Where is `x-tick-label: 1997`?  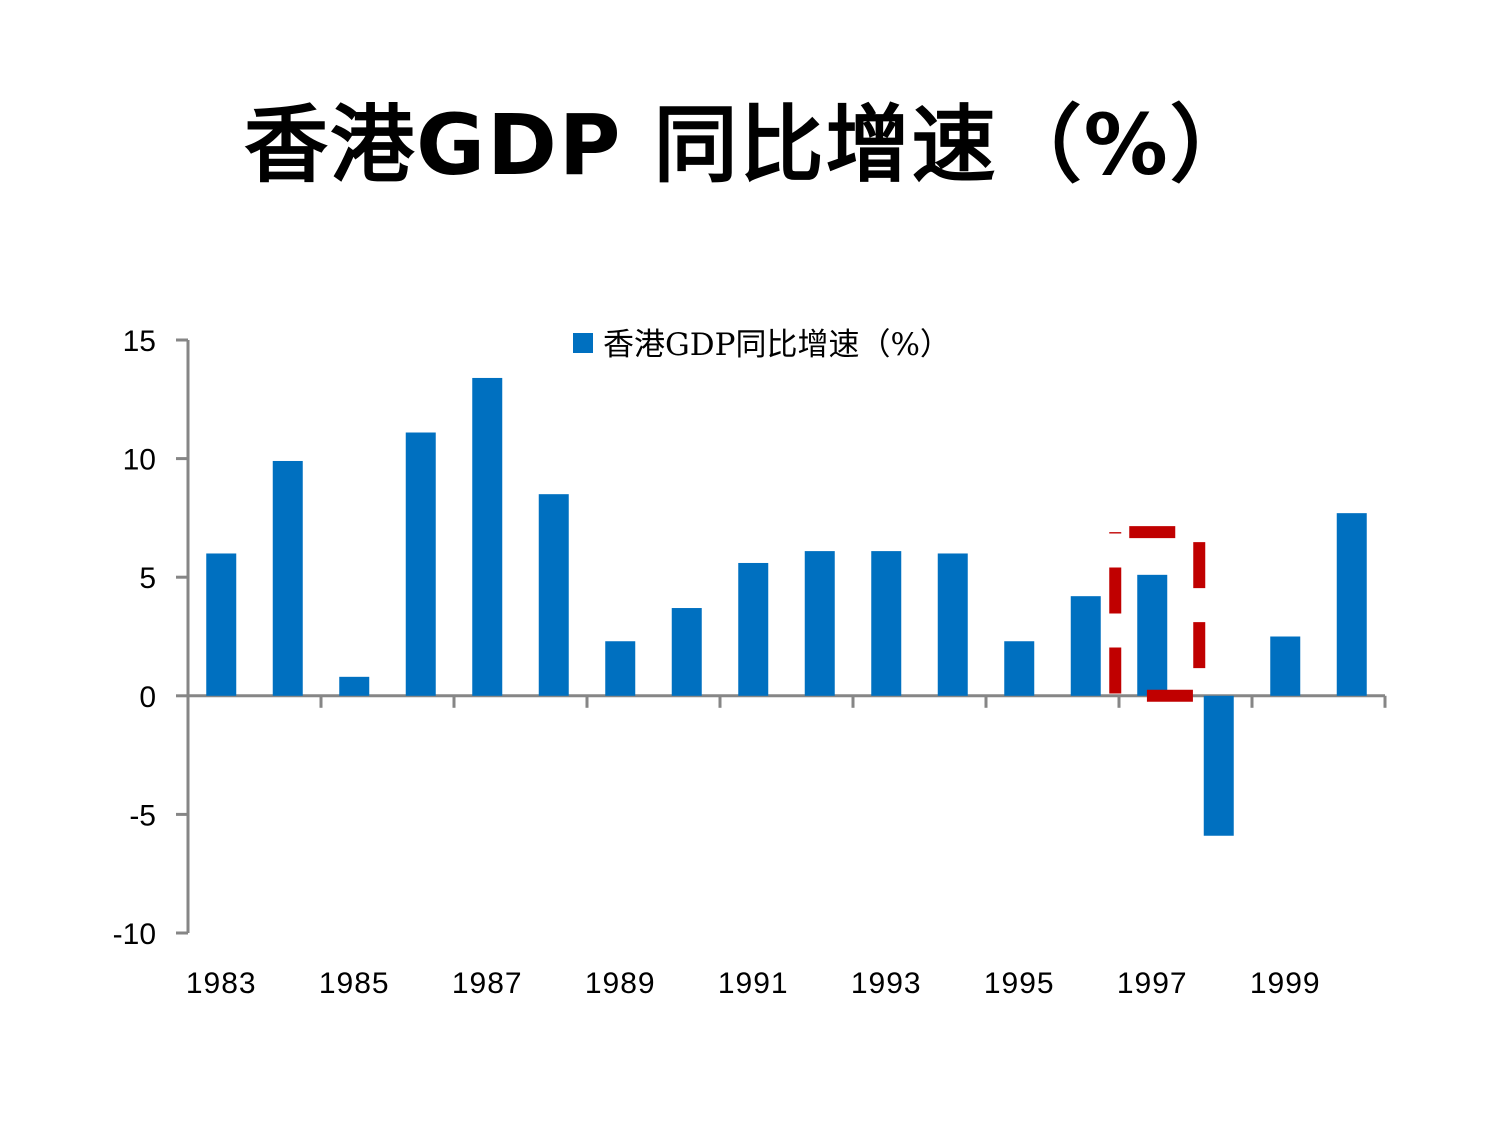
x-tick-label: 1997 is located at coordinates (1152, 983).